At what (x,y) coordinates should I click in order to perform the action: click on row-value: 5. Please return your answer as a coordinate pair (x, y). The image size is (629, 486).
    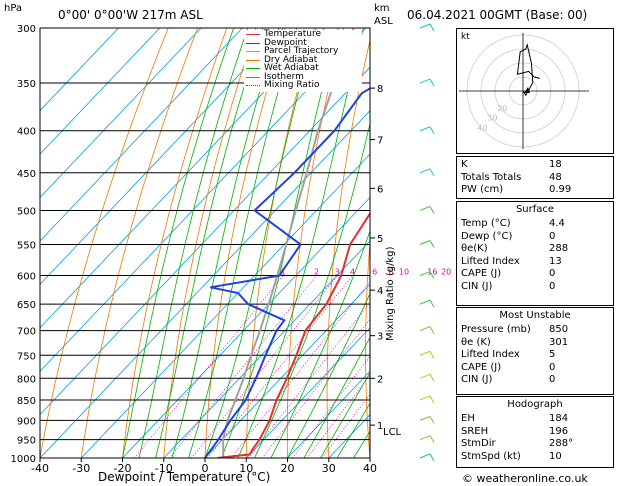
    Looking at the image, I should click on (552, 354).